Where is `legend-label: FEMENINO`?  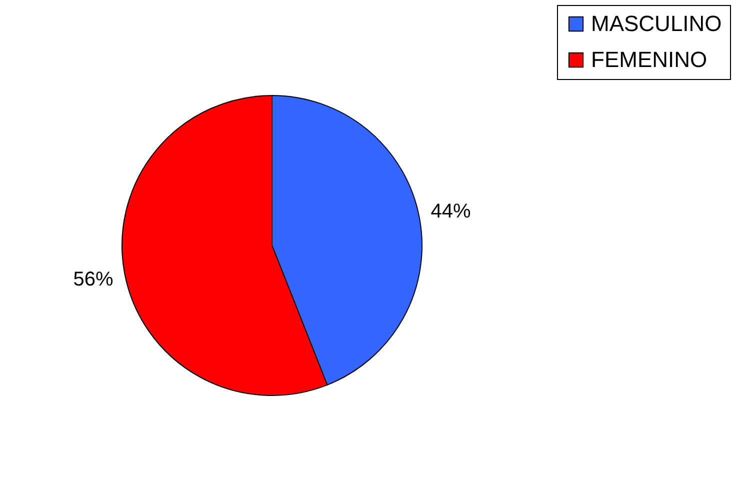
legend-label: FEMENINO is located at coordinates (649, 59).